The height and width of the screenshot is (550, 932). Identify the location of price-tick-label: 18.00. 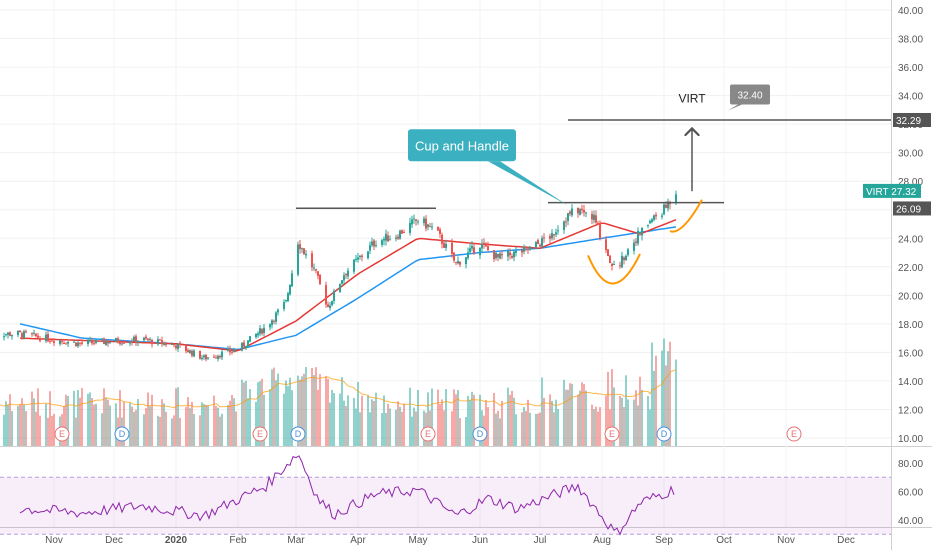
(910, 325).